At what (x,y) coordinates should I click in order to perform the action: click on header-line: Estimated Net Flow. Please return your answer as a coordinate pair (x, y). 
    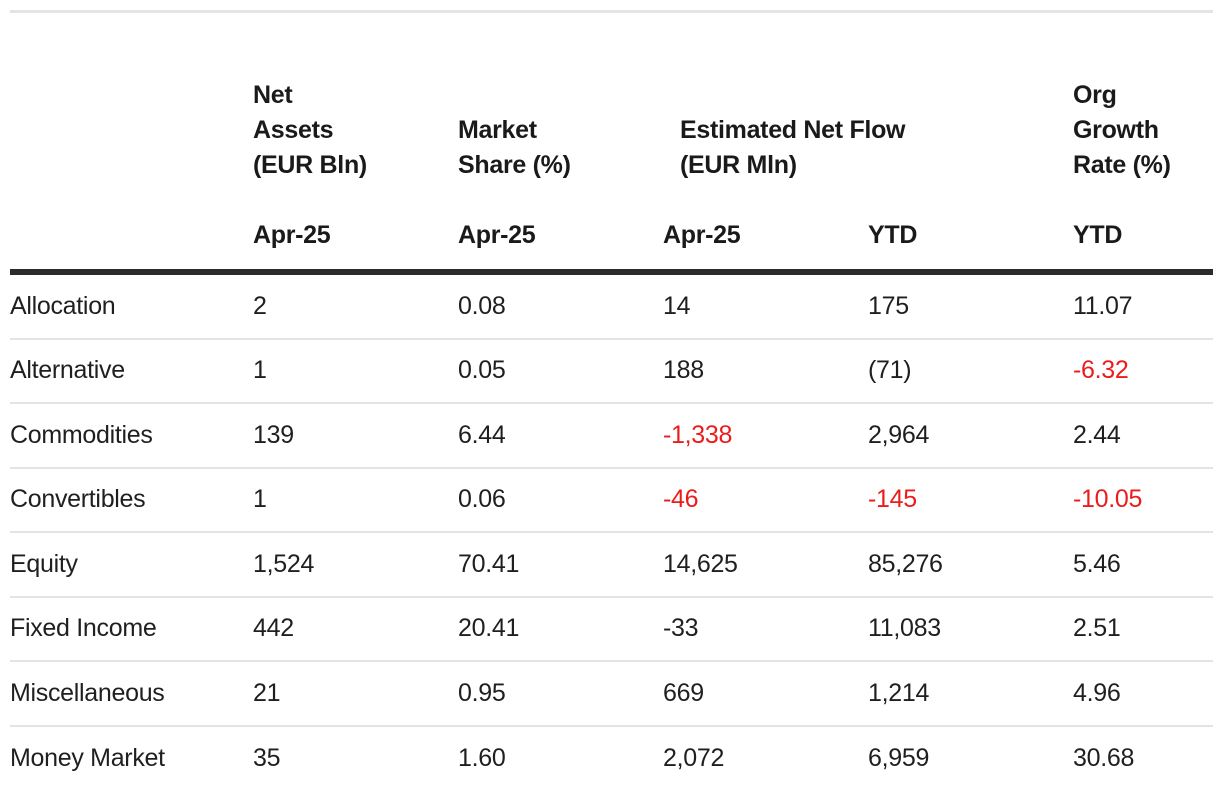
    Looking at the image, I should click on (793, 130).